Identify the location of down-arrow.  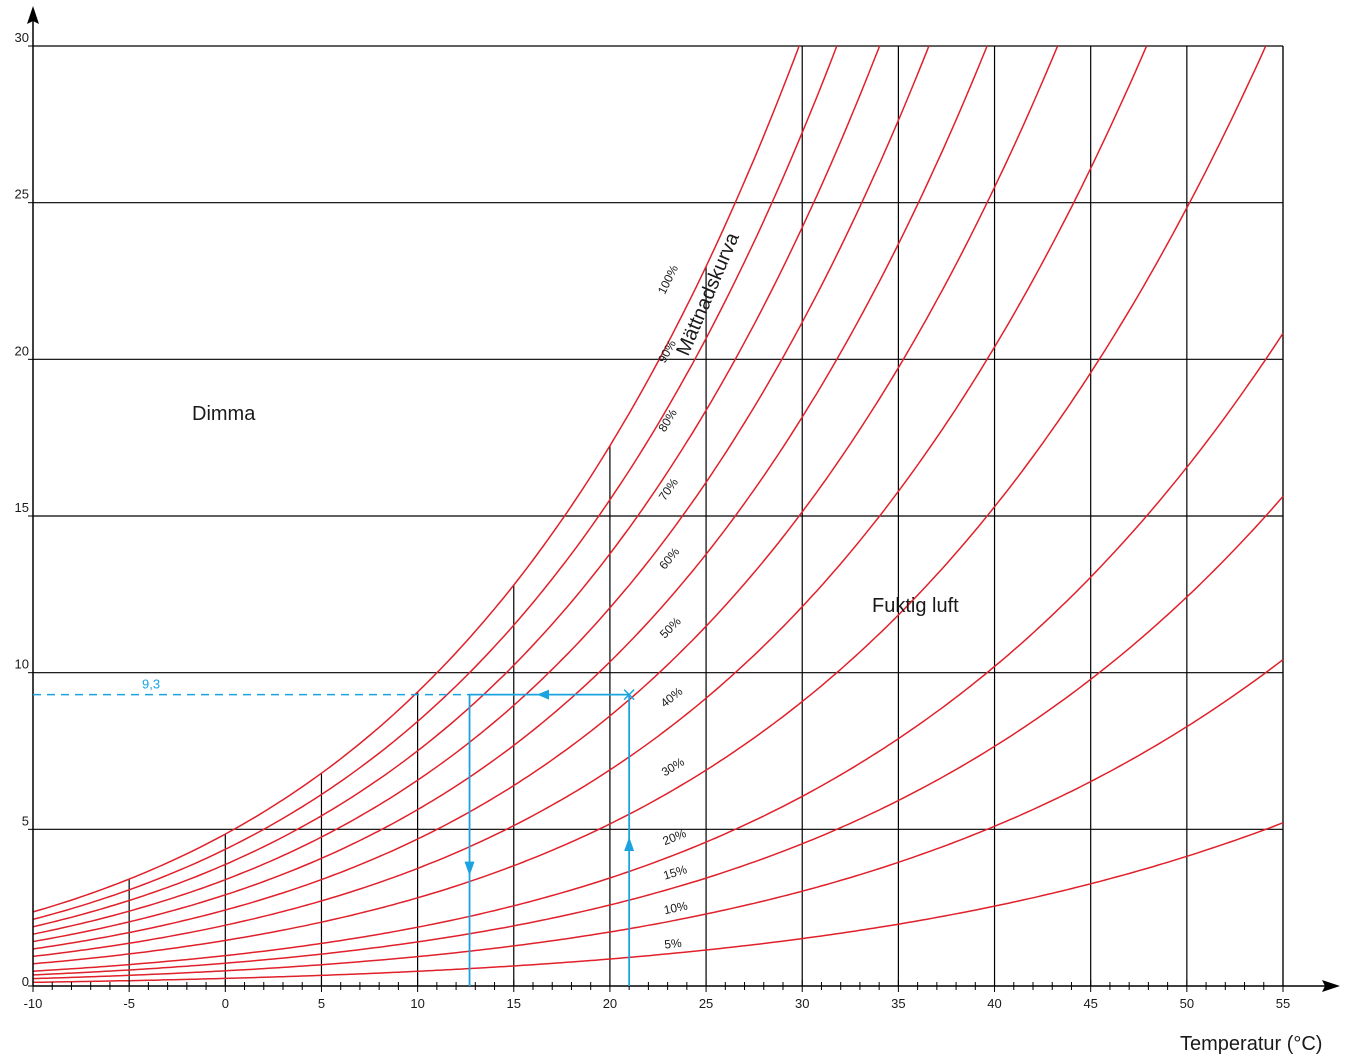
(469, 868).